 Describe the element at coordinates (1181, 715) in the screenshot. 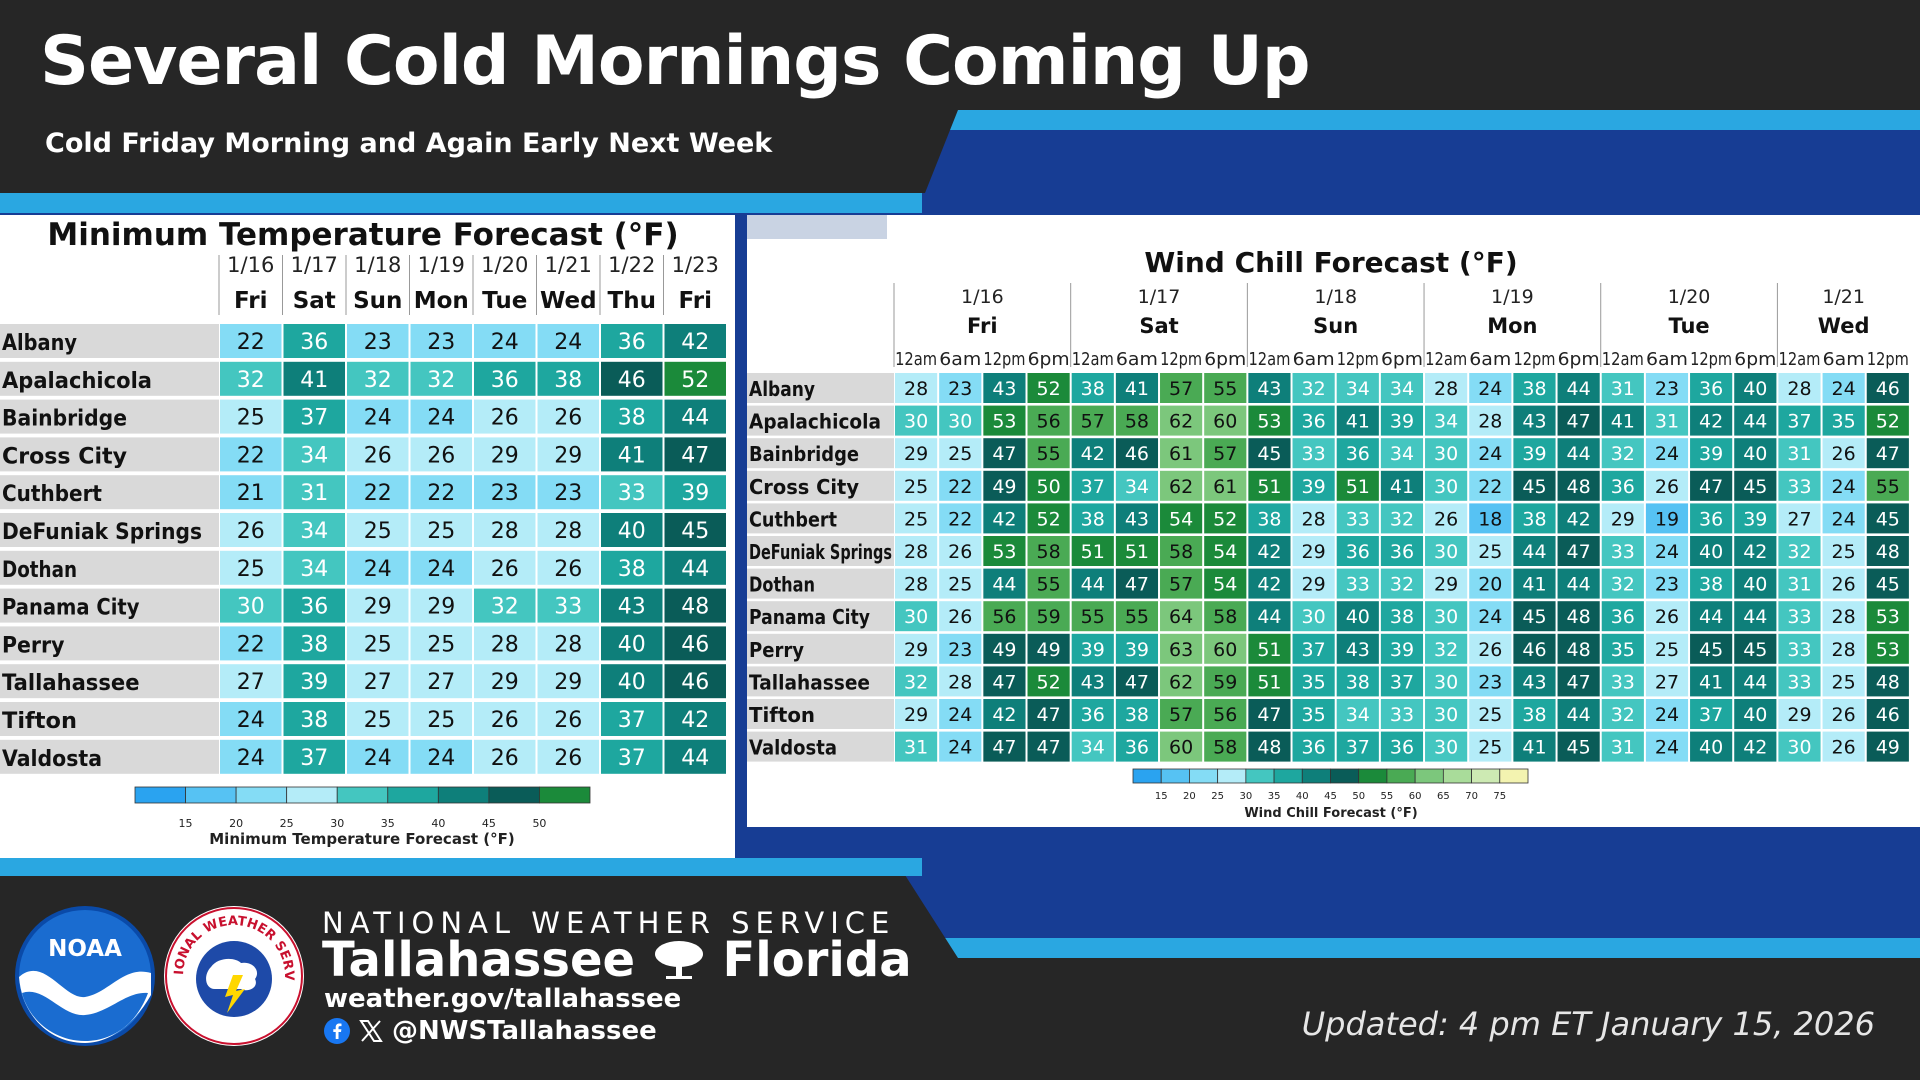

I see `wind-chill-cell-value: 57` at that location.